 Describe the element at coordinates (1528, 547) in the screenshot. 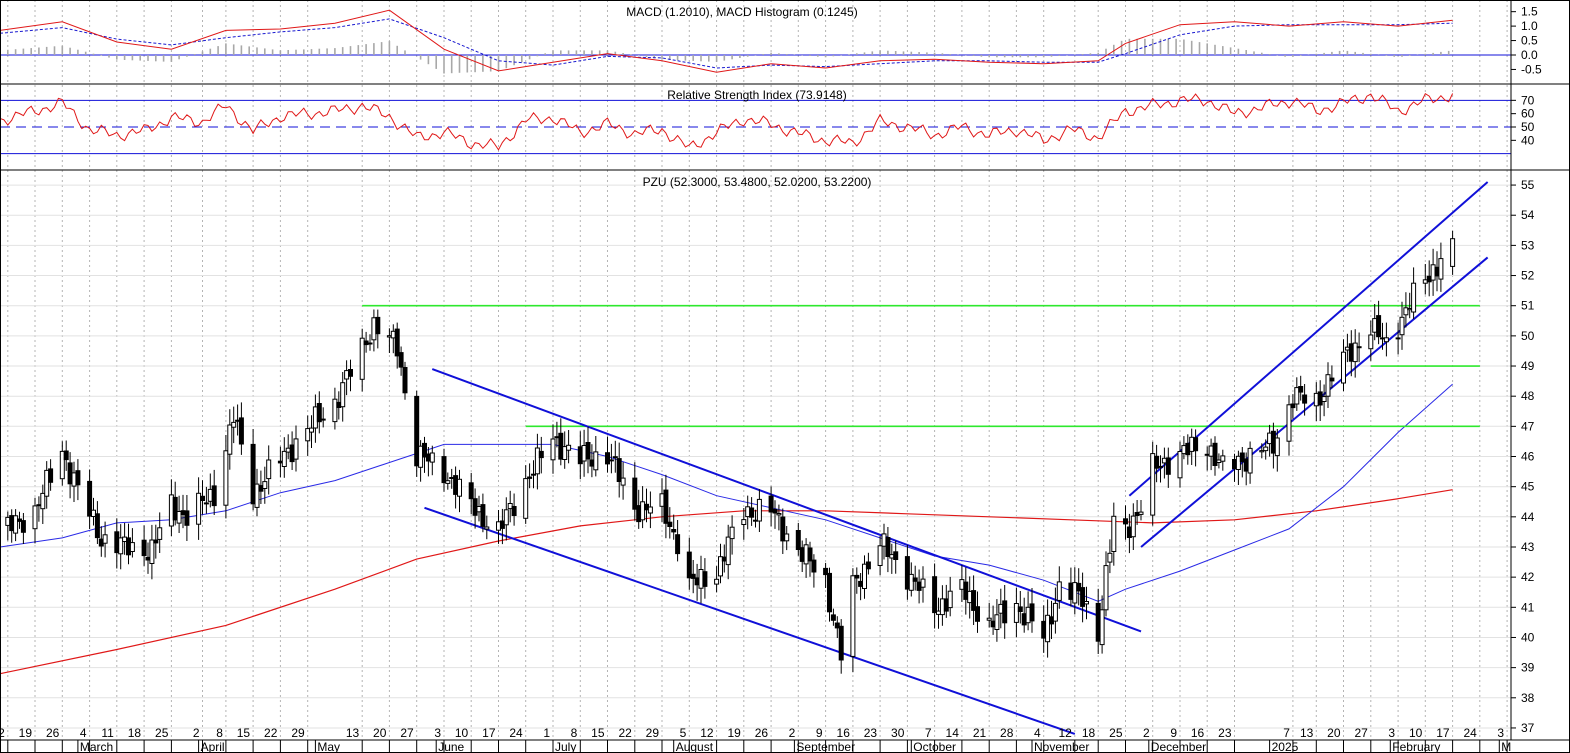

I see `price-tick-label: 43` at that location.